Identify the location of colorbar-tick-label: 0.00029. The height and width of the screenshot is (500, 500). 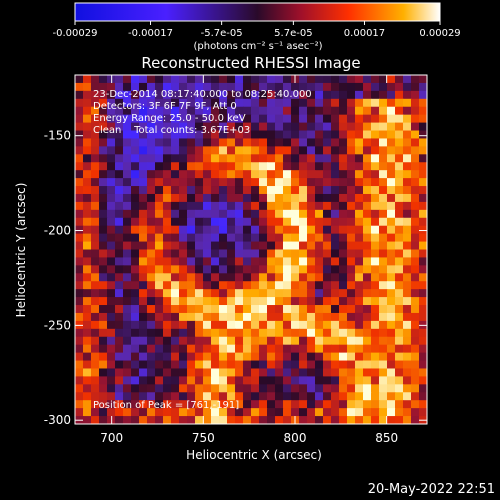
(439, 33).